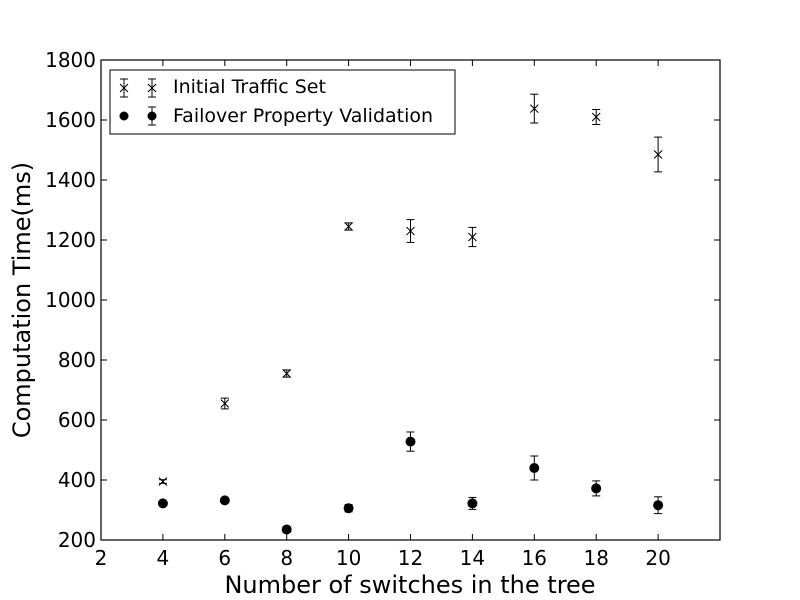 The image size is (800, 600). What do you see at coordinates (303, 116) in the screenshot?
I see `legend-label-failover-property-validation: Failover Property Validation` at bounding box center [303, 116].